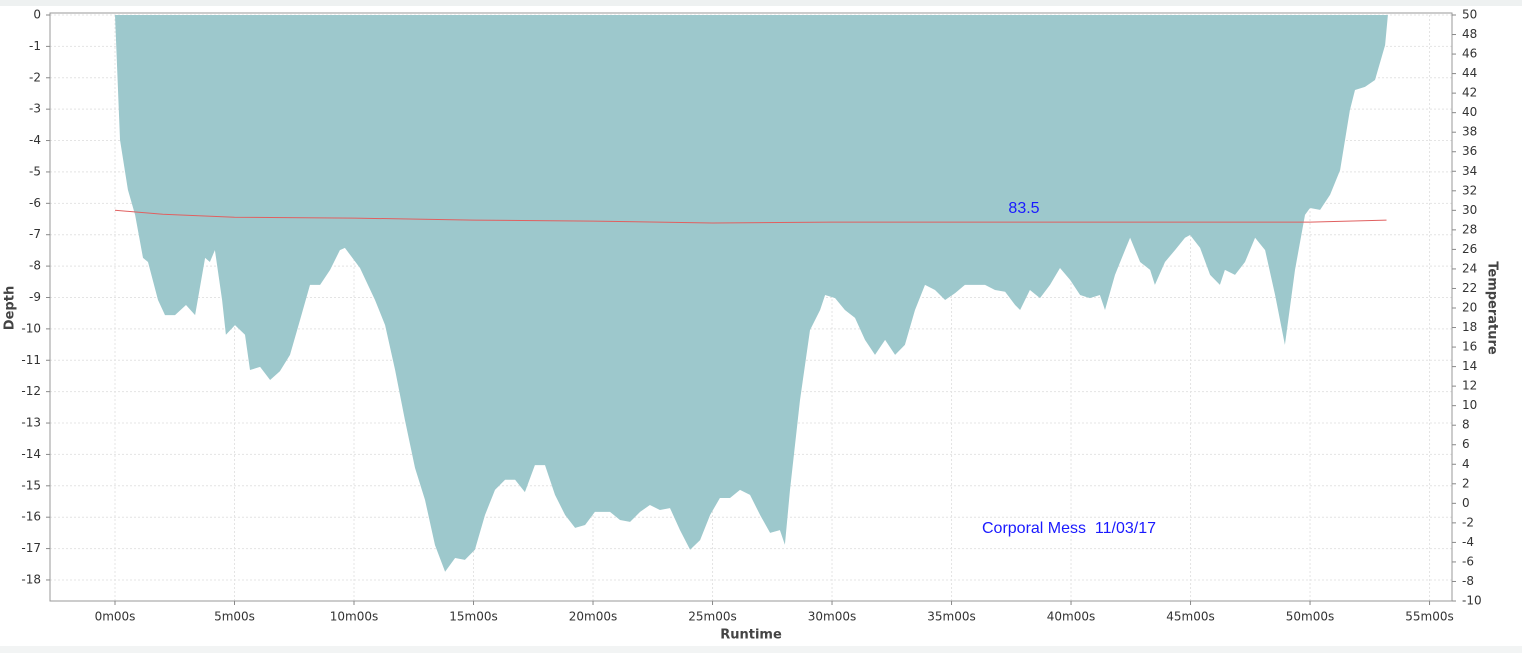 This screenshot has width=1522, height=653. Describe the element at coordinates (1466, 483) in the screenshot. I see `y2-tick-label: 2` at that location.